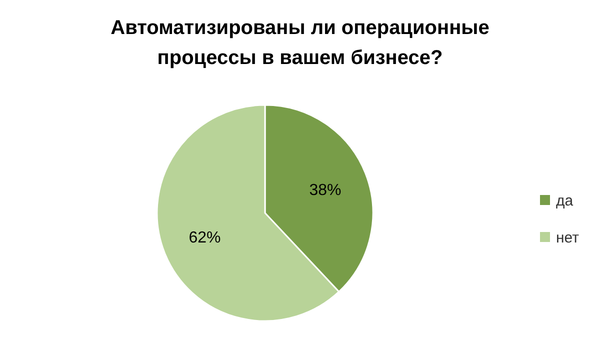 This screenshot has height=361, width=600. I want to click on legend-label: да, so click(565, 201).